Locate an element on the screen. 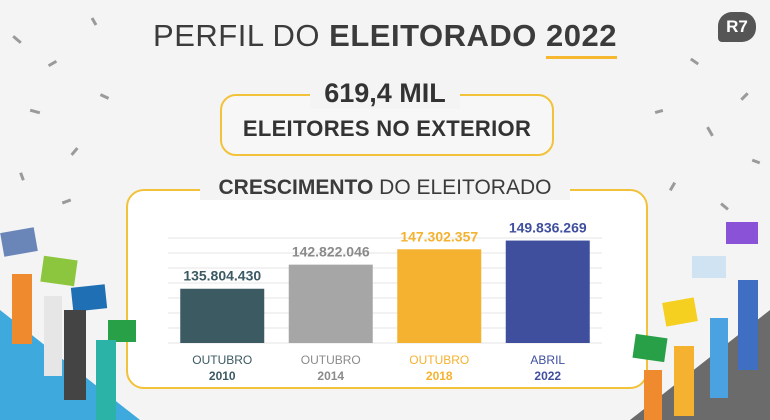 Image resolution: width=770 pixels, height=420 pixels. bar-2022 is located at coordinates (547, 291).